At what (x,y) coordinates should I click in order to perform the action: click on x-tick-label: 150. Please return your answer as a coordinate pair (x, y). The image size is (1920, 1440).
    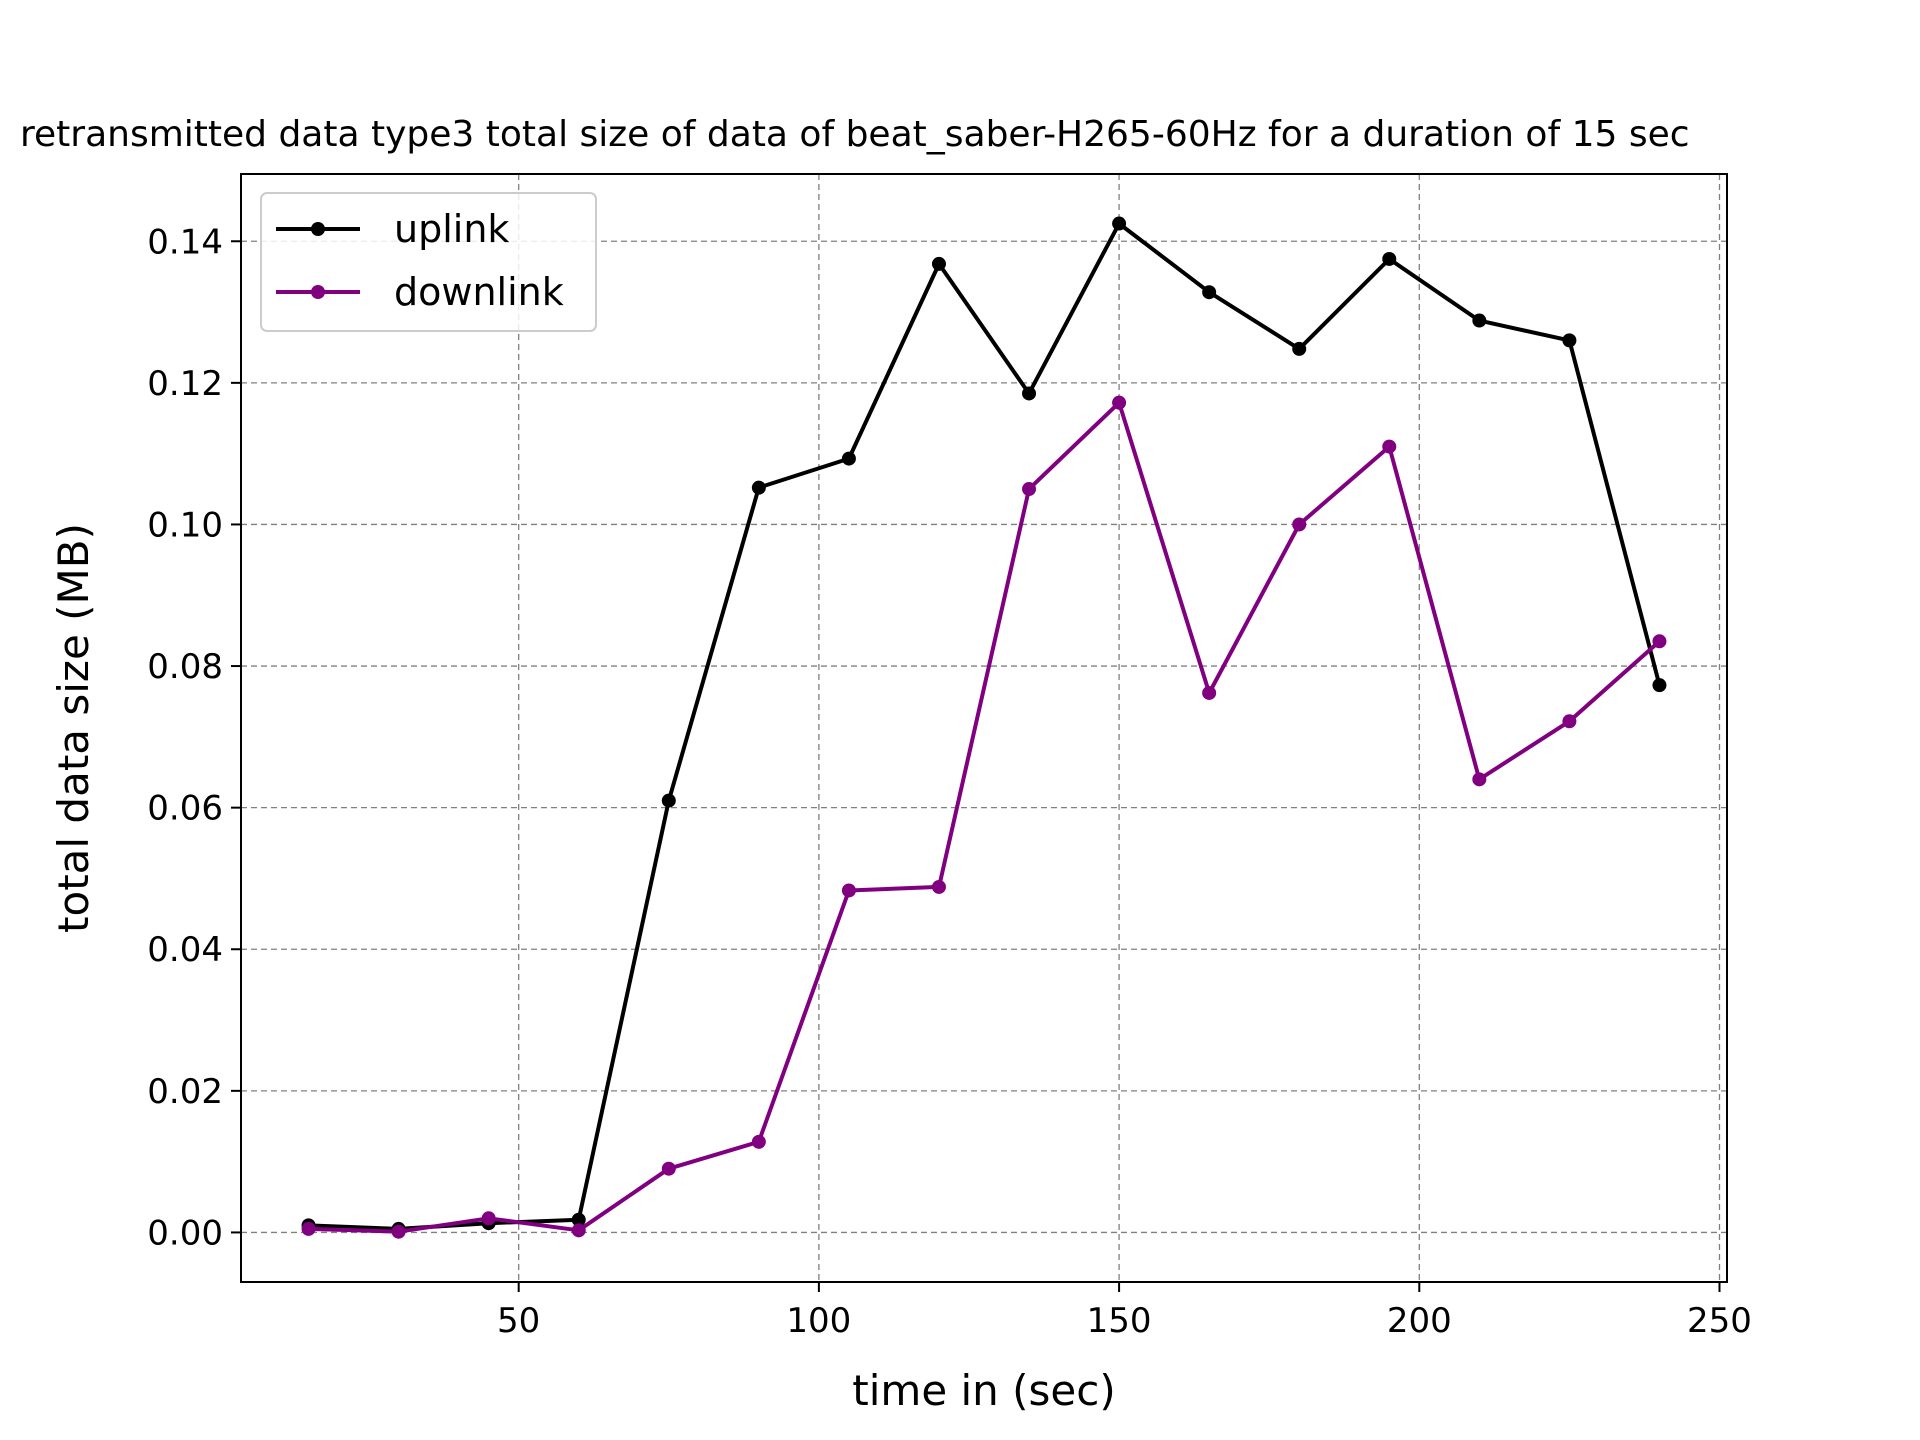
    Looking at the image, I should click on (1119, 1321).